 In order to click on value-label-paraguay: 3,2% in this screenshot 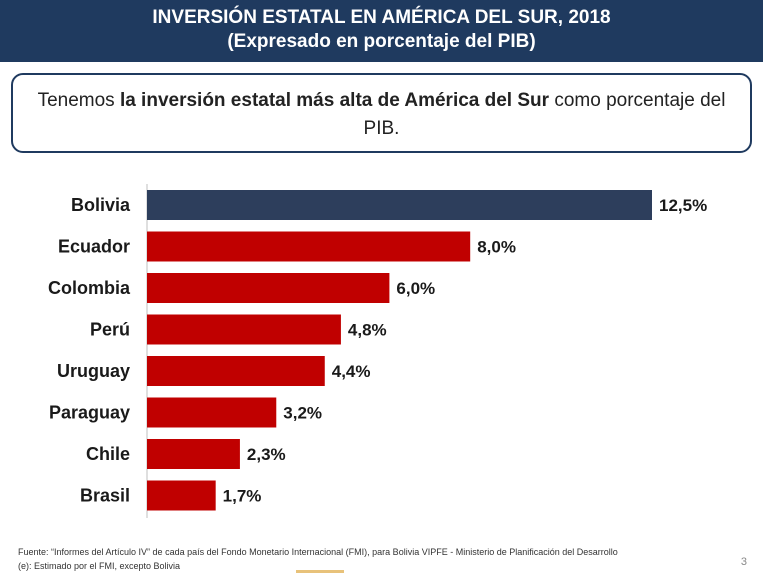, I will do `click(302, 413)`.